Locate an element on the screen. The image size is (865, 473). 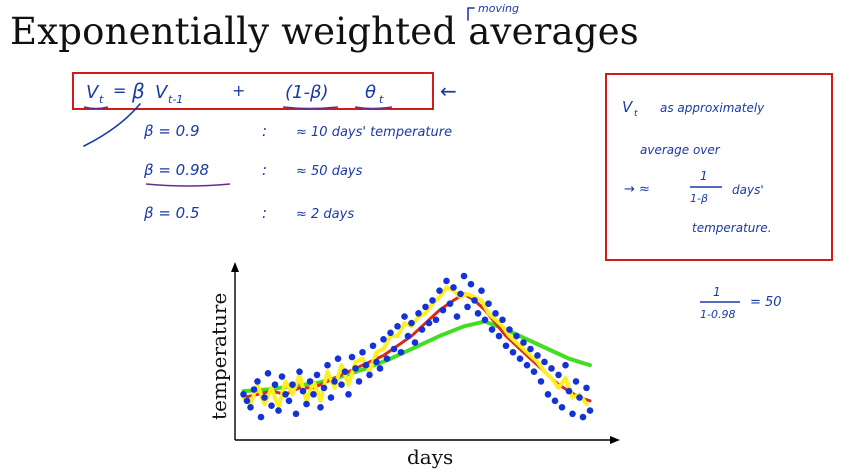
x-axis-label: days is located at coordinates (430, 457).